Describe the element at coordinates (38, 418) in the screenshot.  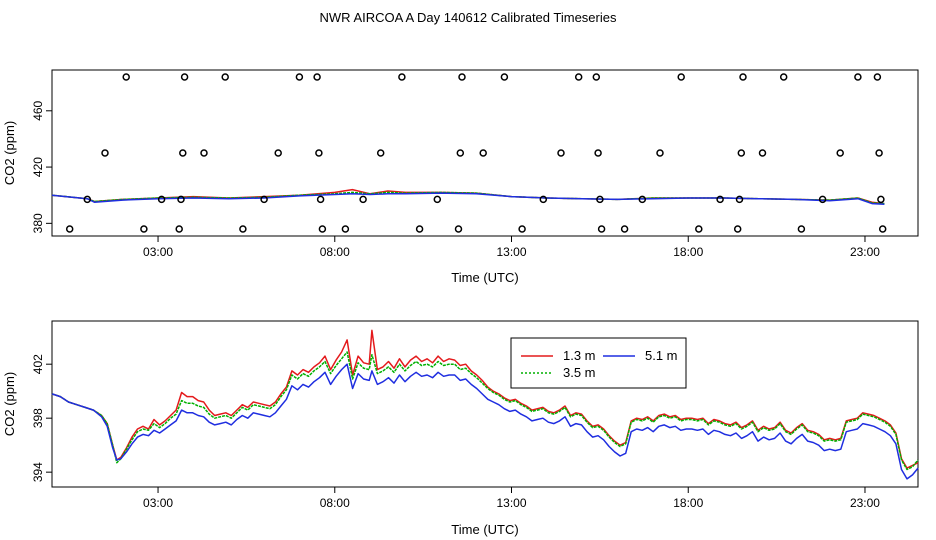
I see `y-tick-label: 398` at that location.